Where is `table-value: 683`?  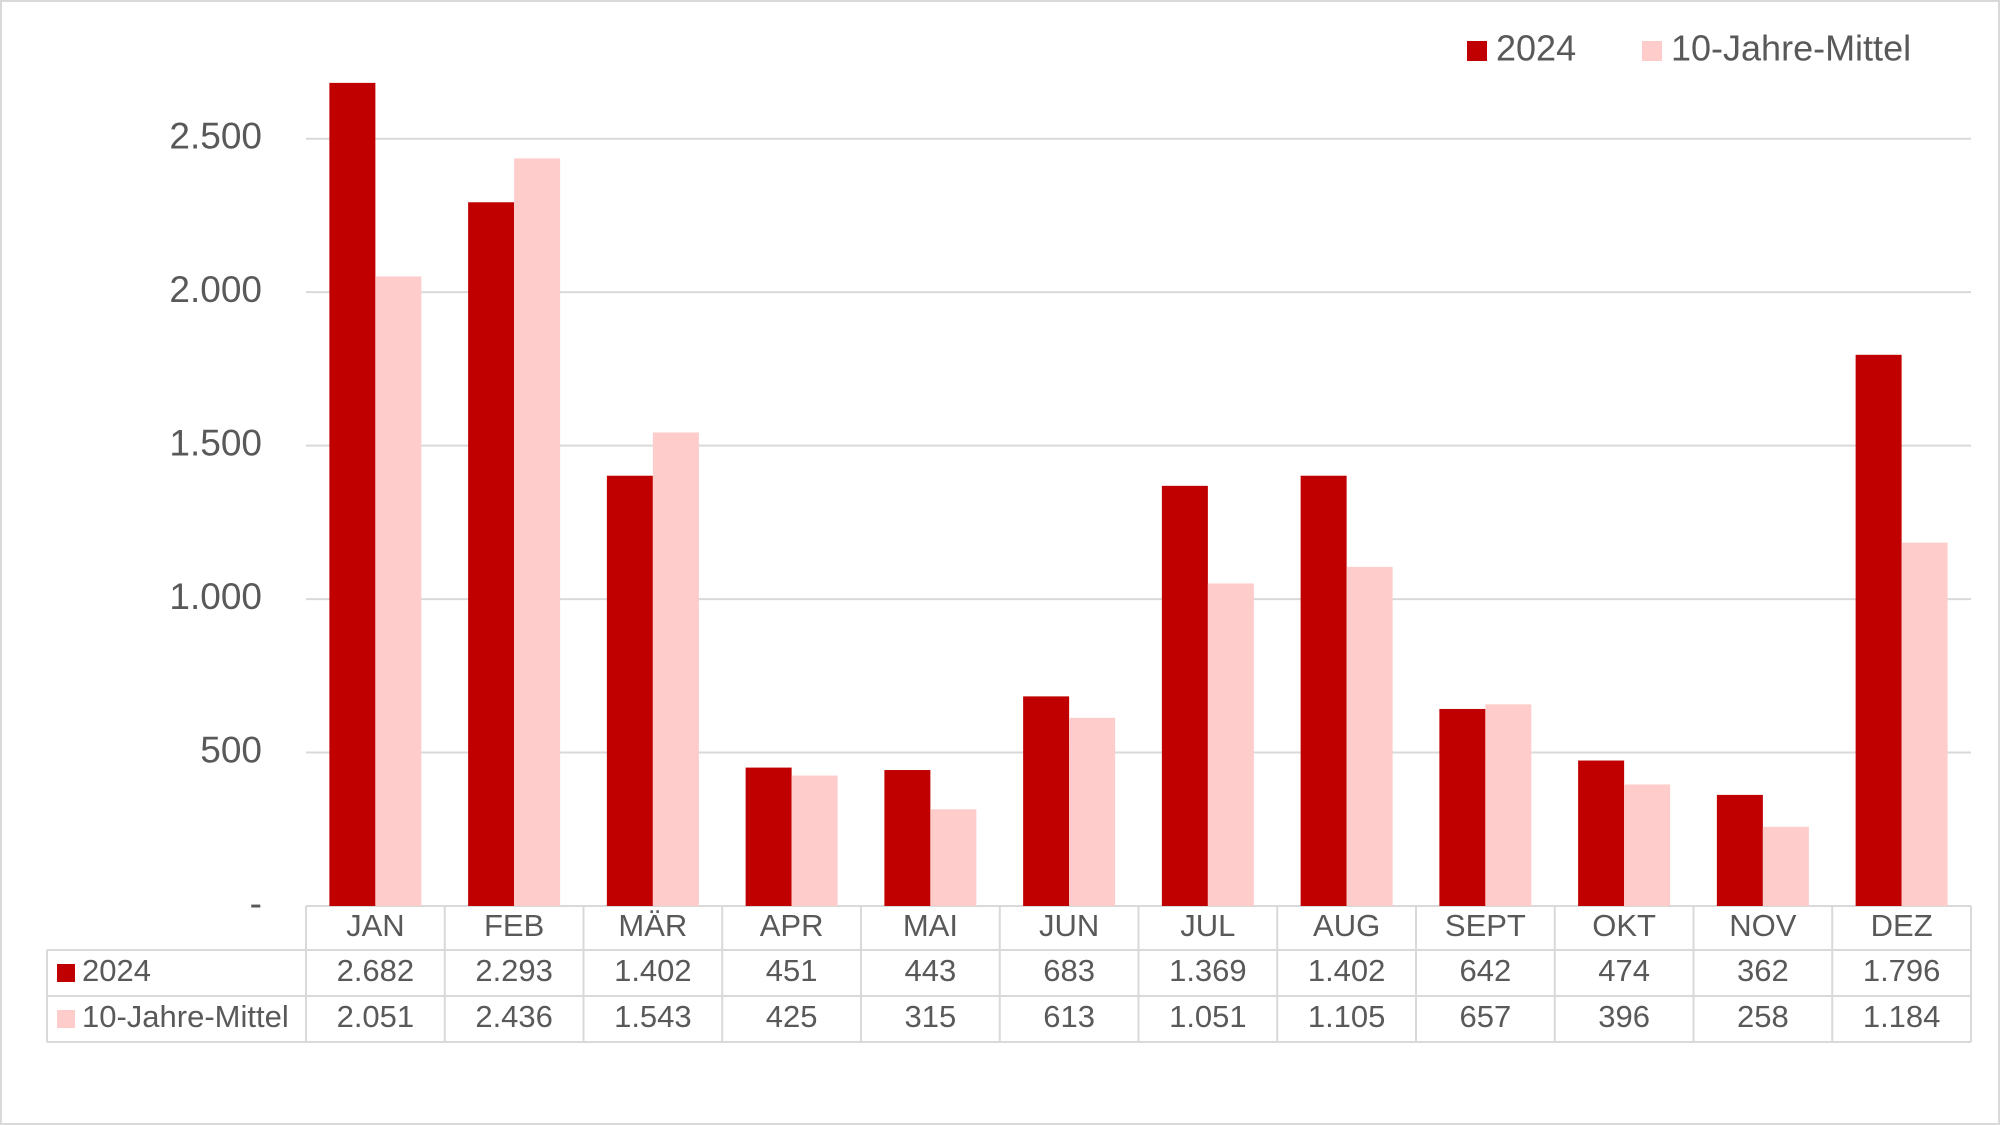 table-value: 683 is located at coordinates (1069, 970).